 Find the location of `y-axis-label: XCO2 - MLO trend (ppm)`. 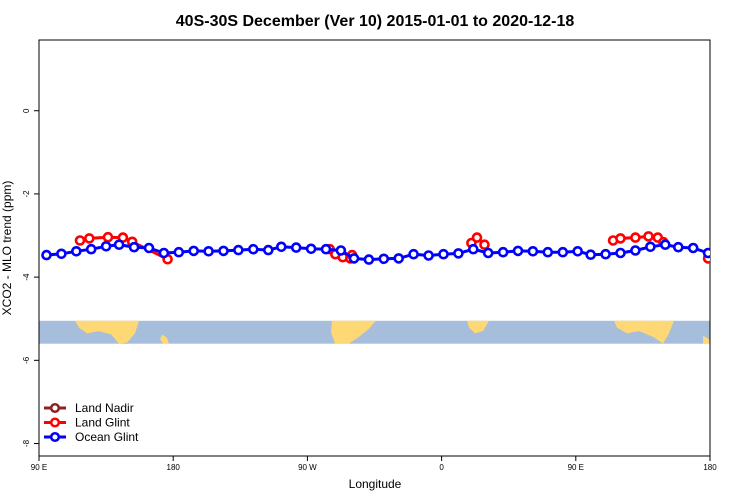

y-axis-label: XCO2 - MLO trend (ppm) is located at coordinates (7, 248).